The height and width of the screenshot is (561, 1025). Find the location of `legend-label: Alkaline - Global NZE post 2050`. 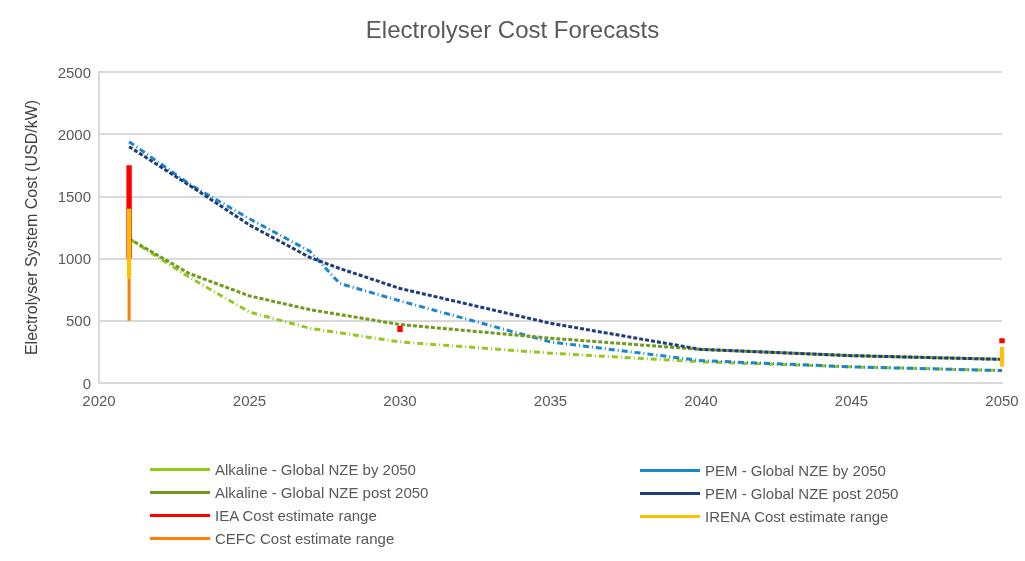

legend-label: Alkaline - Global NZE post 2050 is located at coordinates (322, 492).